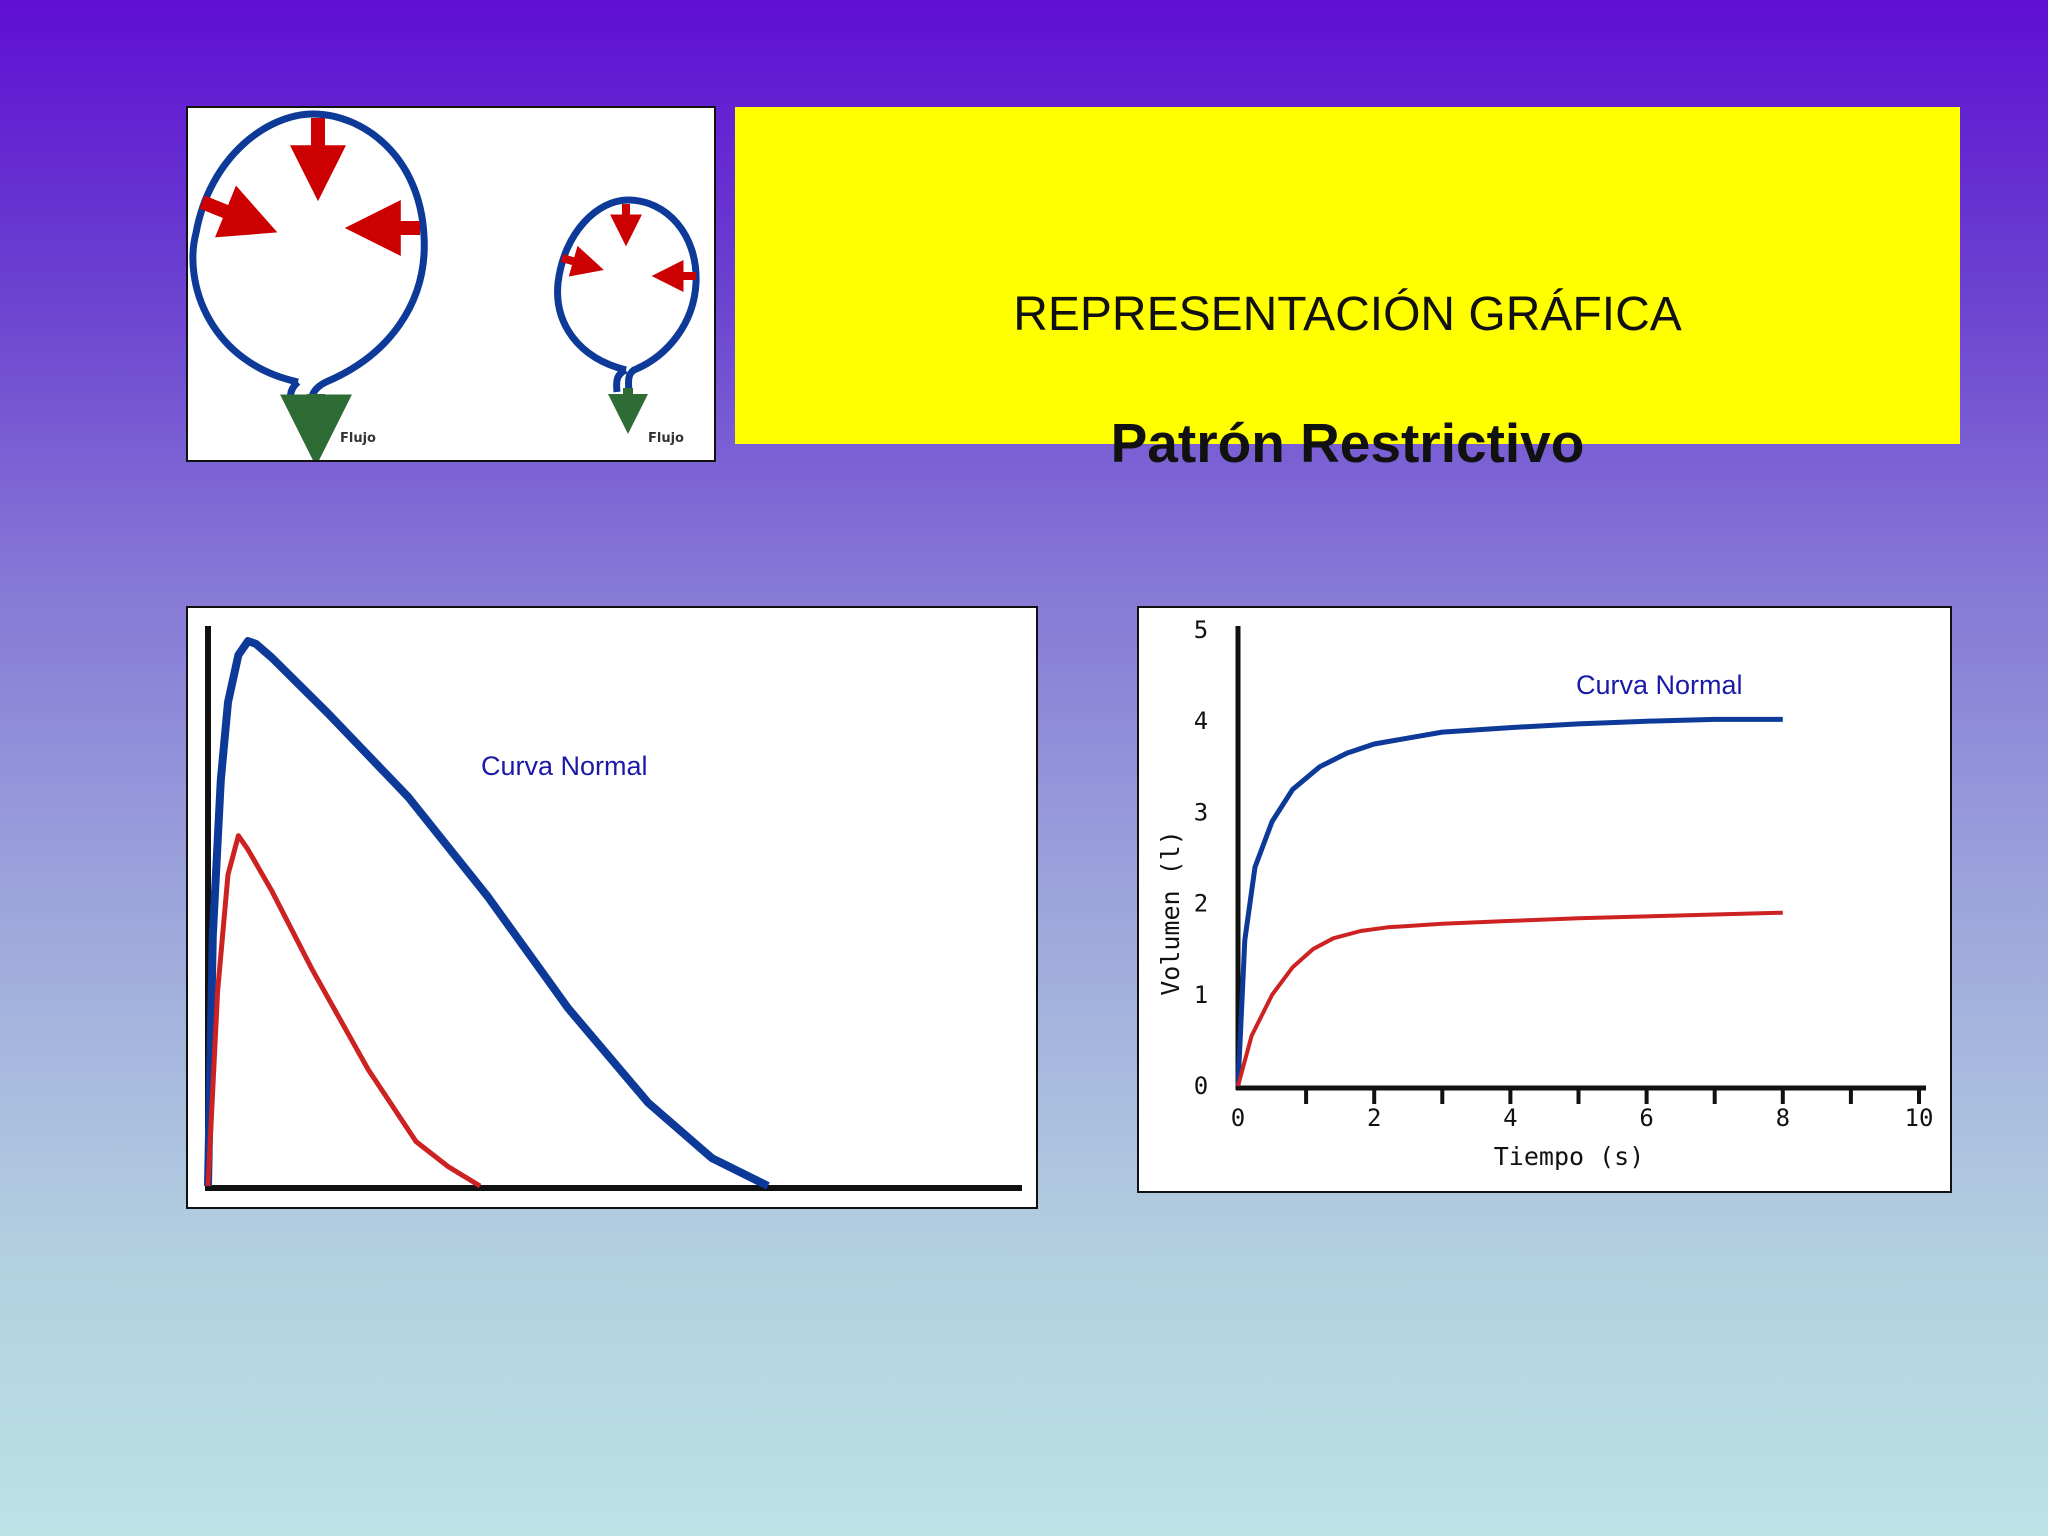 Image resolution: width=2048 pixels, height=1536 pixels. I want to click on volume-curve-normal-label: Curva Normal, so click(1659, 685).